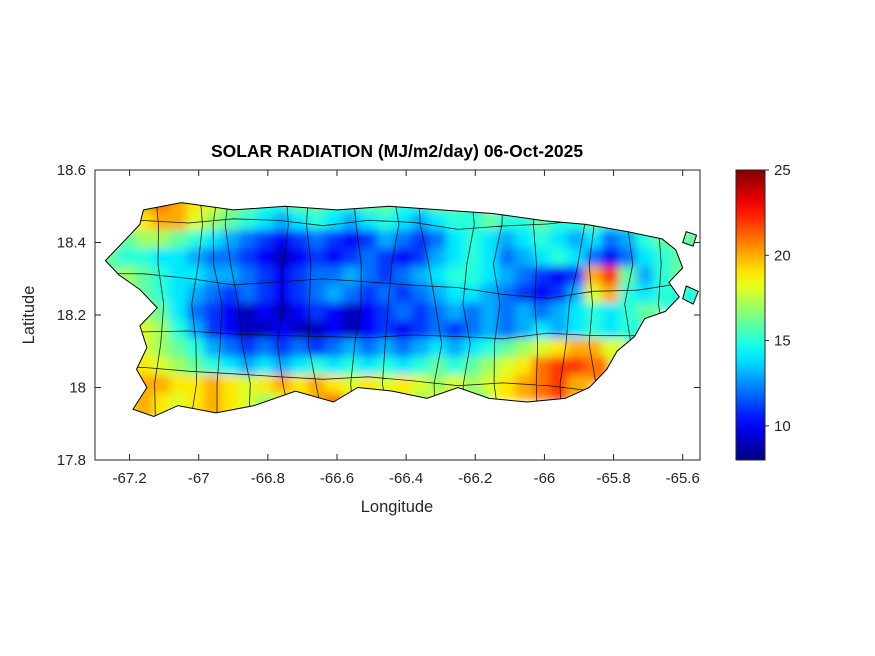 The height and width of the screenshot is (656, 875). Describe the element at coordinates (782, 426) in the screenshot. I see `colorbar-tick-label: 10` at that location.